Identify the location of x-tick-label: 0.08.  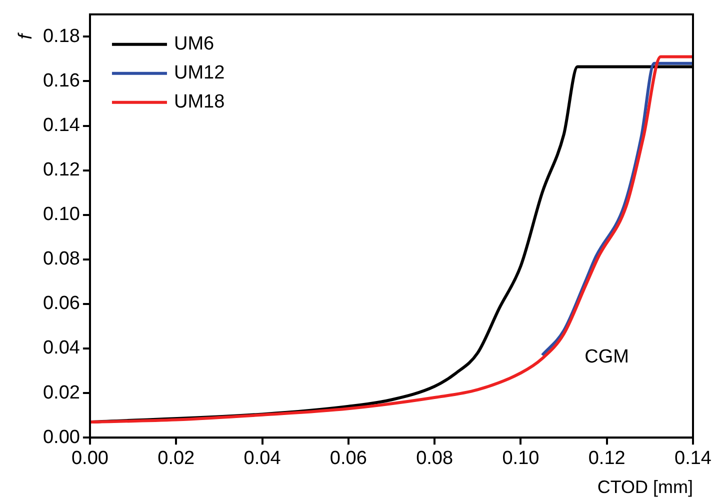
(435, 459).